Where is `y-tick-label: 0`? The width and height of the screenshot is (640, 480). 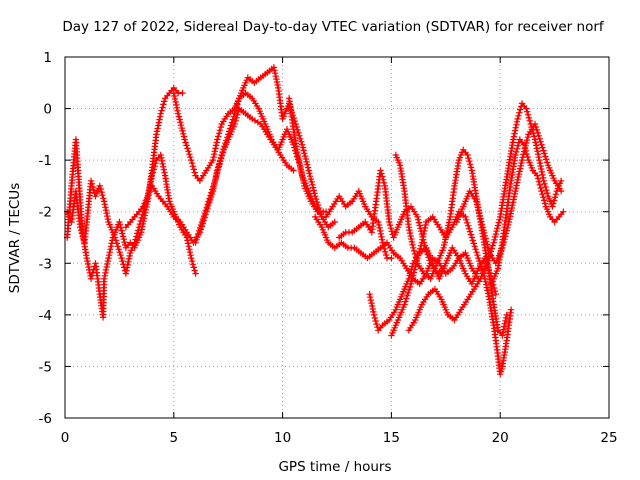 y-tick-label: 0 is located at coordinates (47, 110).